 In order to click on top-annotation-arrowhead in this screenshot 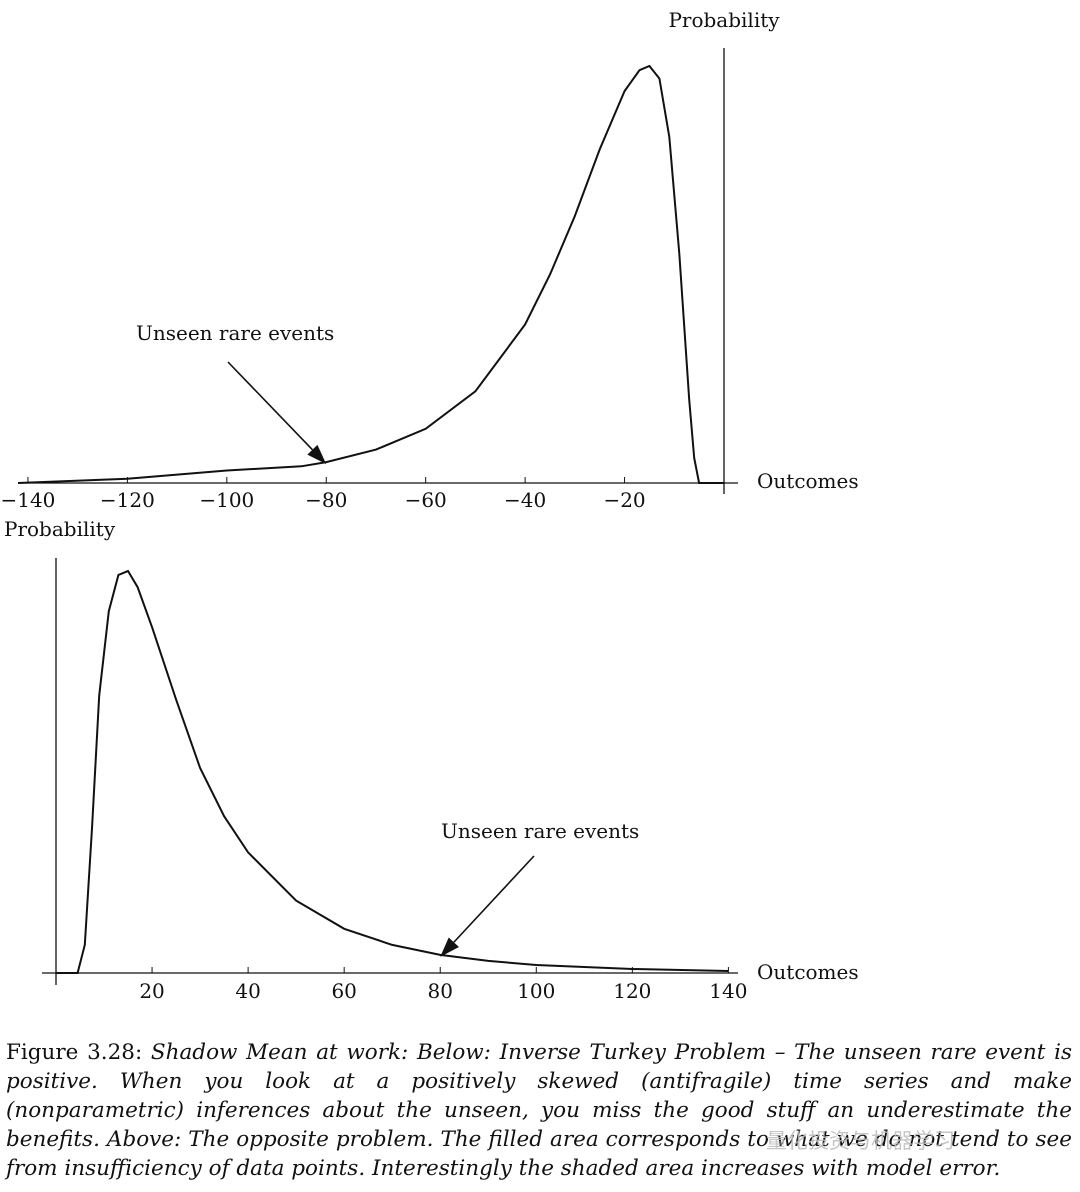, I will do `click(317, 454)`.